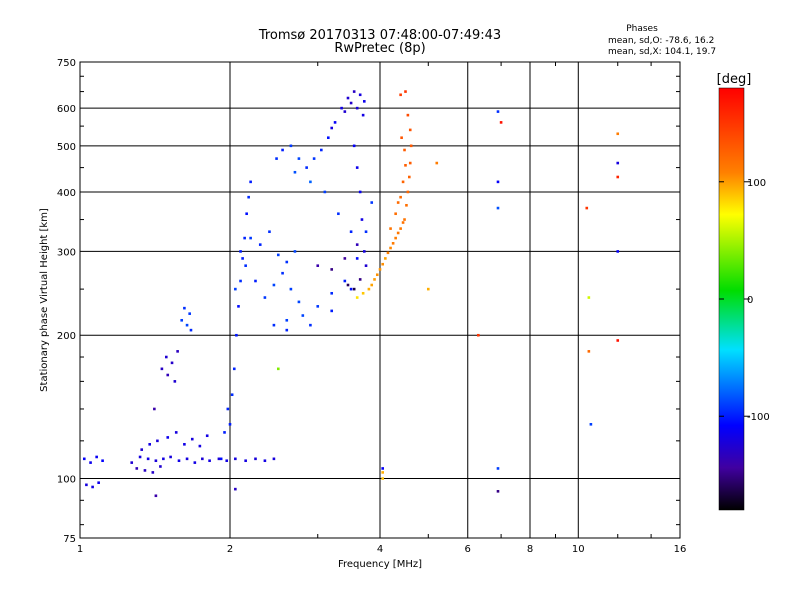  I want to click on colorbar-tick-label: -100, so click(758, 417).